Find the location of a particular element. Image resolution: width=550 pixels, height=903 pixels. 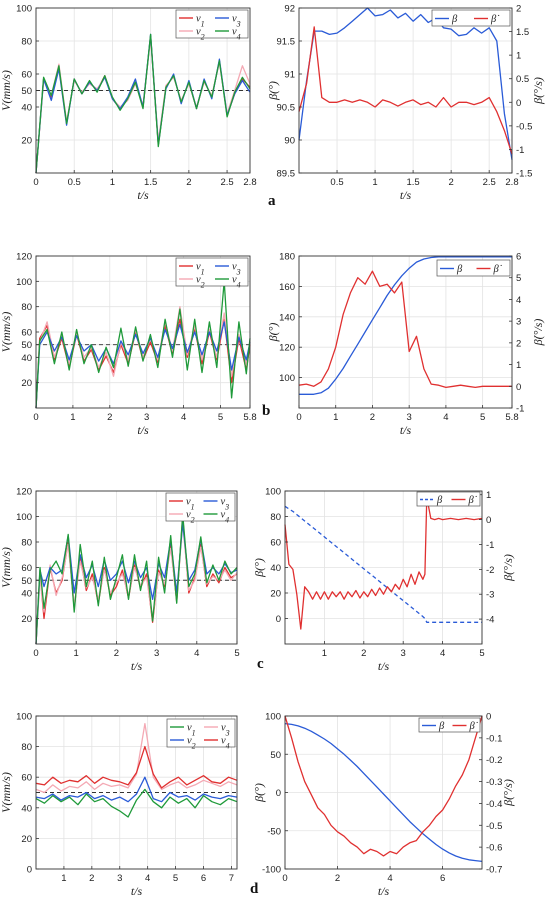

y-tick-label: -100 is located at coordinates (271, 870).